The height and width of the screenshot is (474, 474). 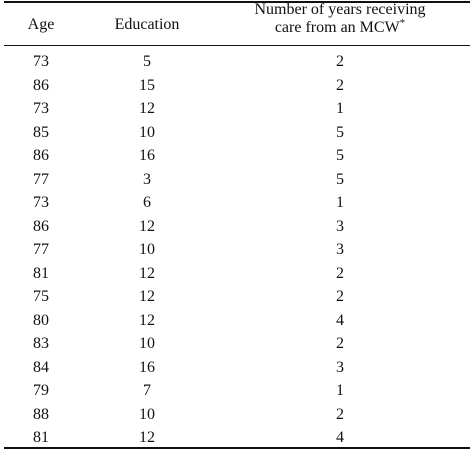 What do you see at coordinates (237, 182) in the screenshot?
I see `table-row: 77 3 5` at bounding box center [237, 182].